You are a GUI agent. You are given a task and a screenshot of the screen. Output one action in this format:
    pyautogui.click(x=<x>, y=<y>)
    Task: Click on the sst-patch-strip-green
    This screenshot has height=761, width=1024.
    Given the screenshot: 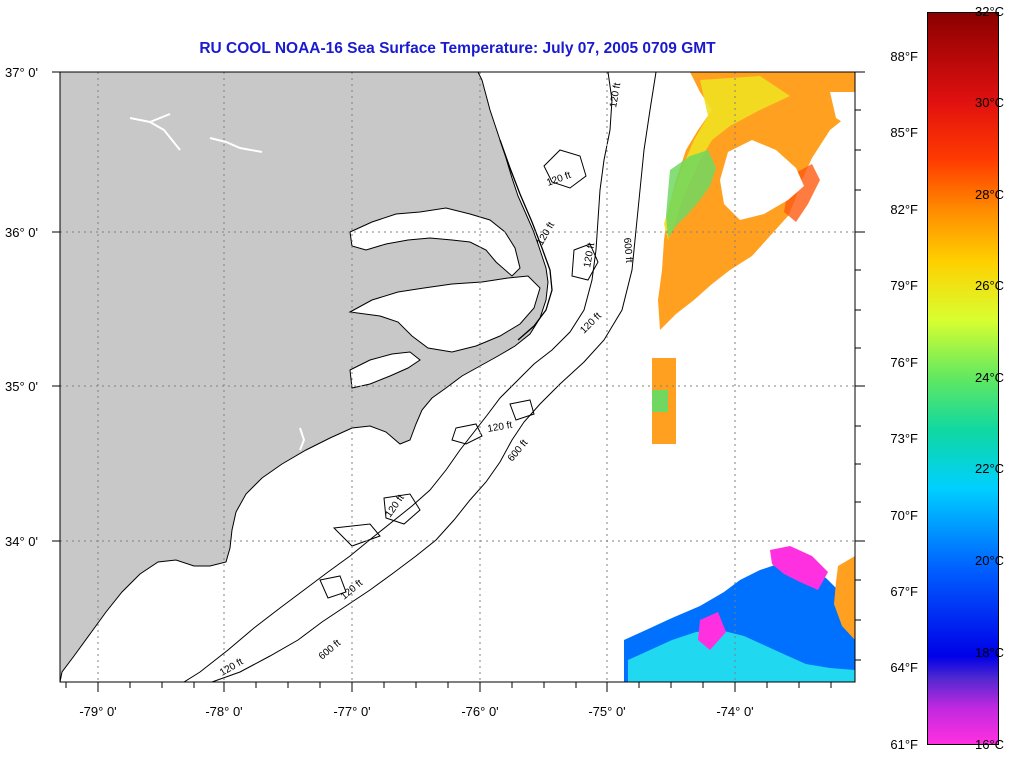 What is the action you would take?
    pyautogui.click(x=660, y=401)
    